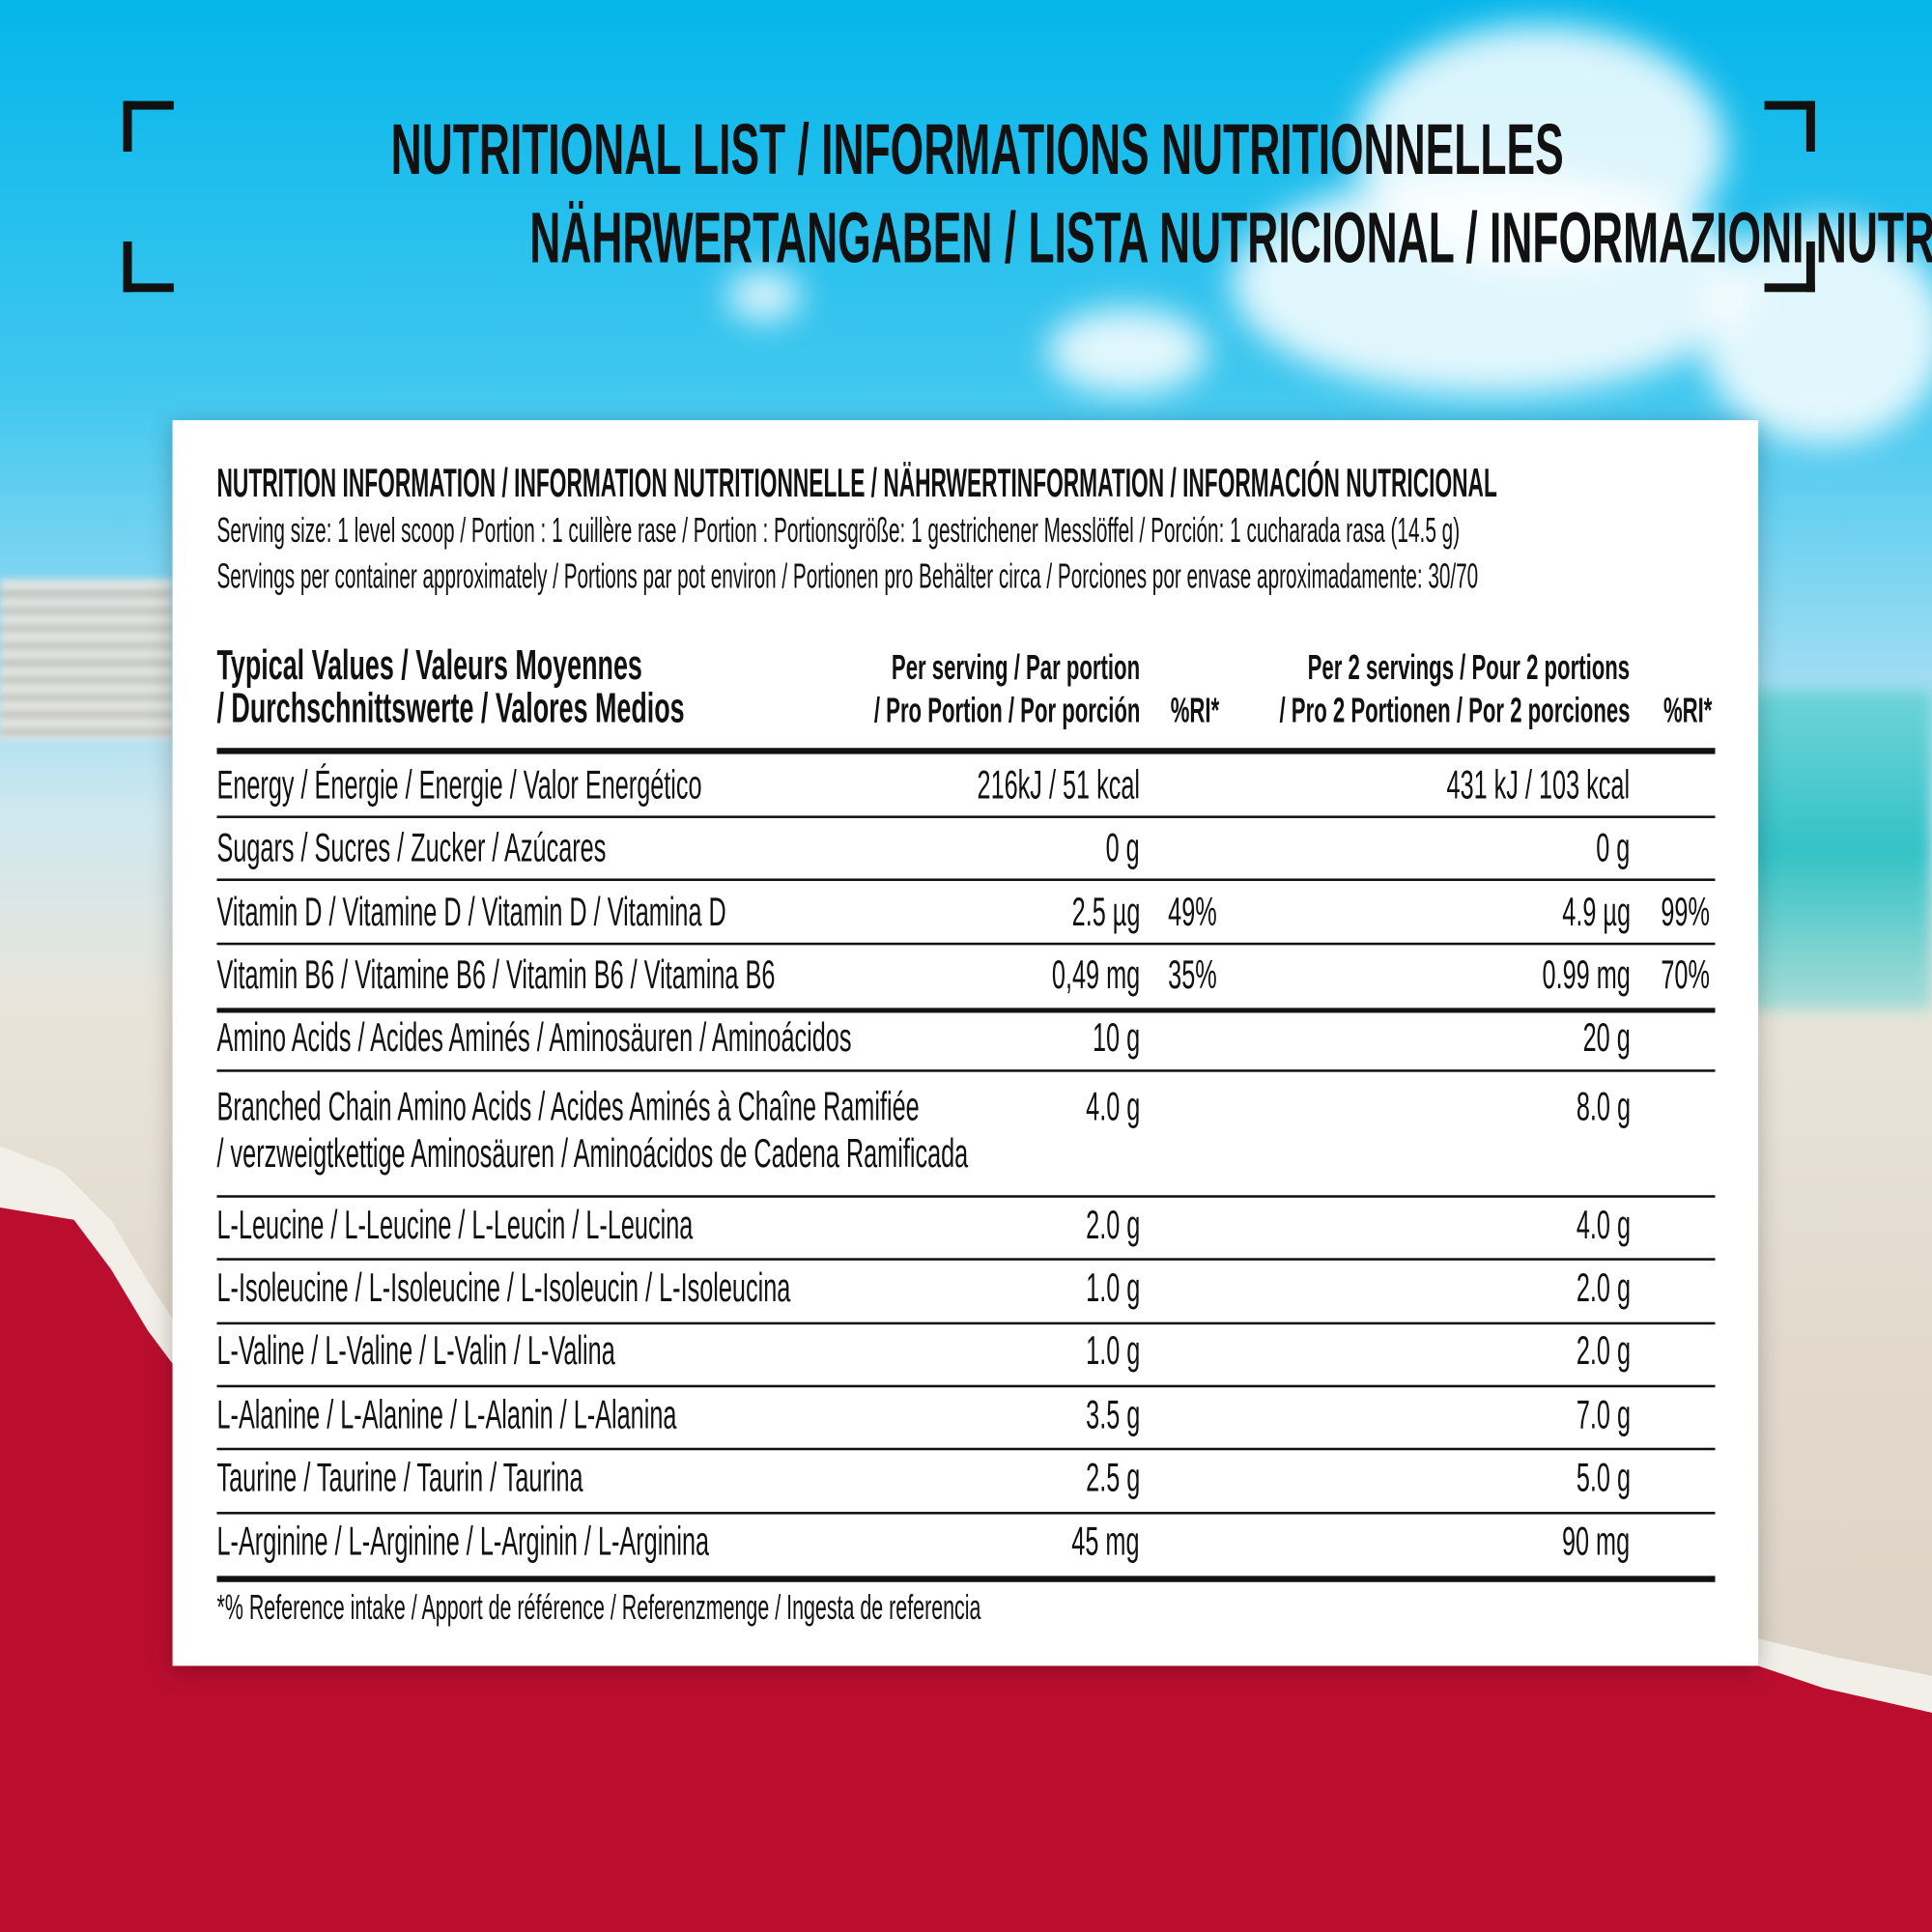 Image resolution: width=1932 pixels, height=1932 pixels. What do you see at coordinates (1116, 1036) in the screenshot?
I see `per-serving-value: 10 g` at bounding box center [1116, 1036].